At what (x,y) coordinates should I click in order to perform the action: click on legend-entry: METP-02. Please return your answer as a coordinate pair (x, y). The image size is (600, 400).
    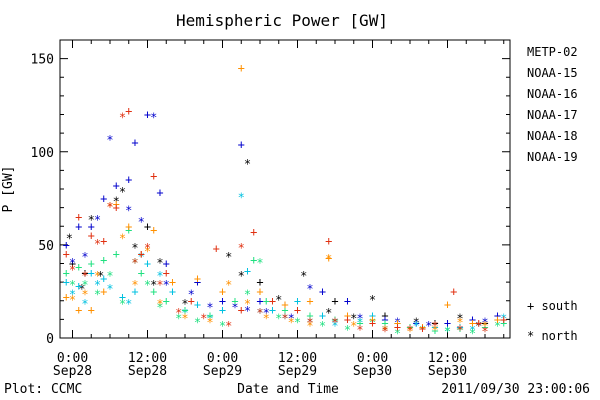
    Looking at the image, I should click on (552, 52).